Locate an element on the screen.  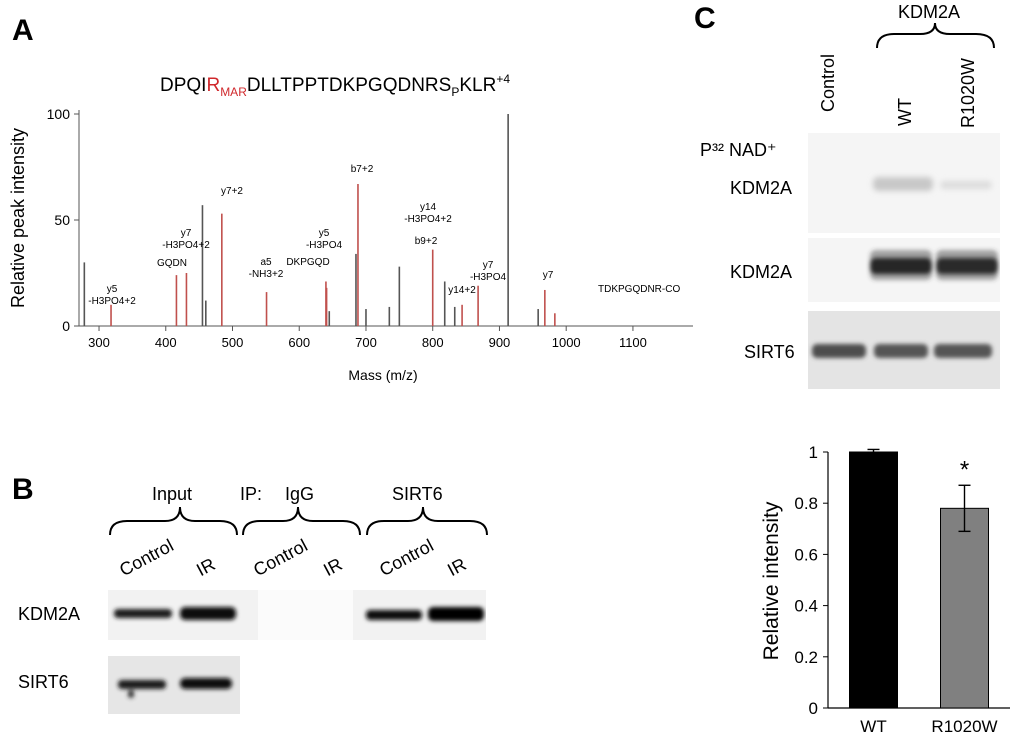
blot-b-sirt6 is located at coordinates (174, 685).